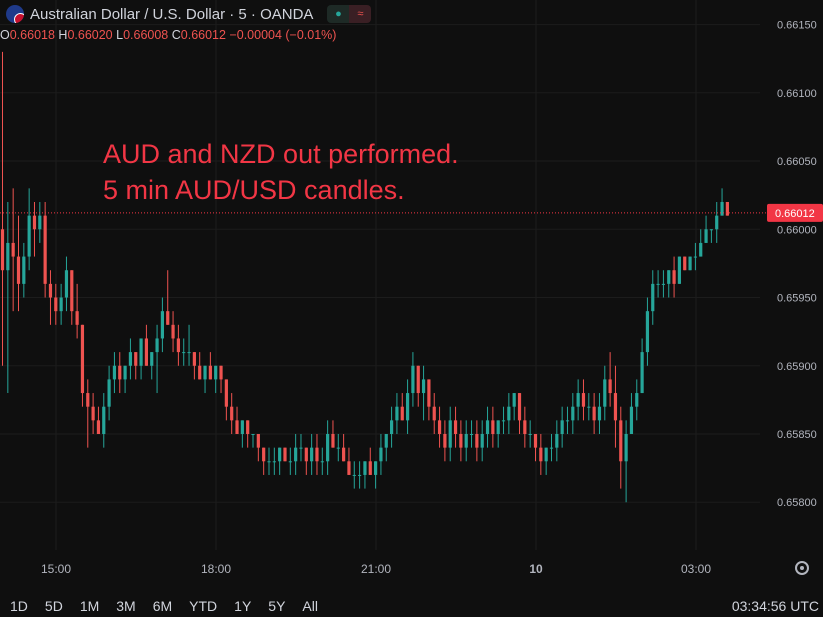  Describe the element at coordinates (360, 14) in the screenshot. I see `wave-icon: ≈` at that location.